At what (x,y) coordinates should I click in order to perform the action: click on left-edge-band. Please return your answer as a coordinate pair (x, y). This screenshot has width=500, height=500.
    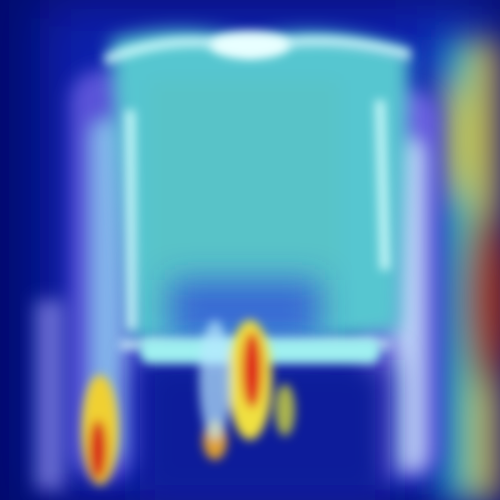
    Looking at the image, I should click on (50, 395).